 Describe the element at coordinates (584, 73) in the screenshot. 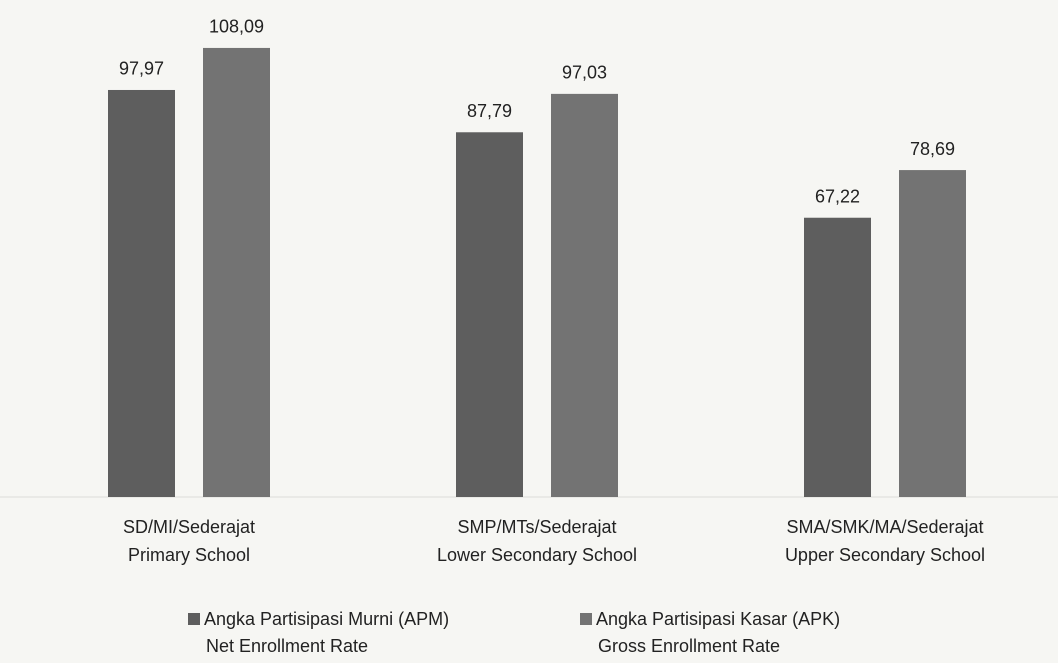

I see `value-label: 97,03` at that location.